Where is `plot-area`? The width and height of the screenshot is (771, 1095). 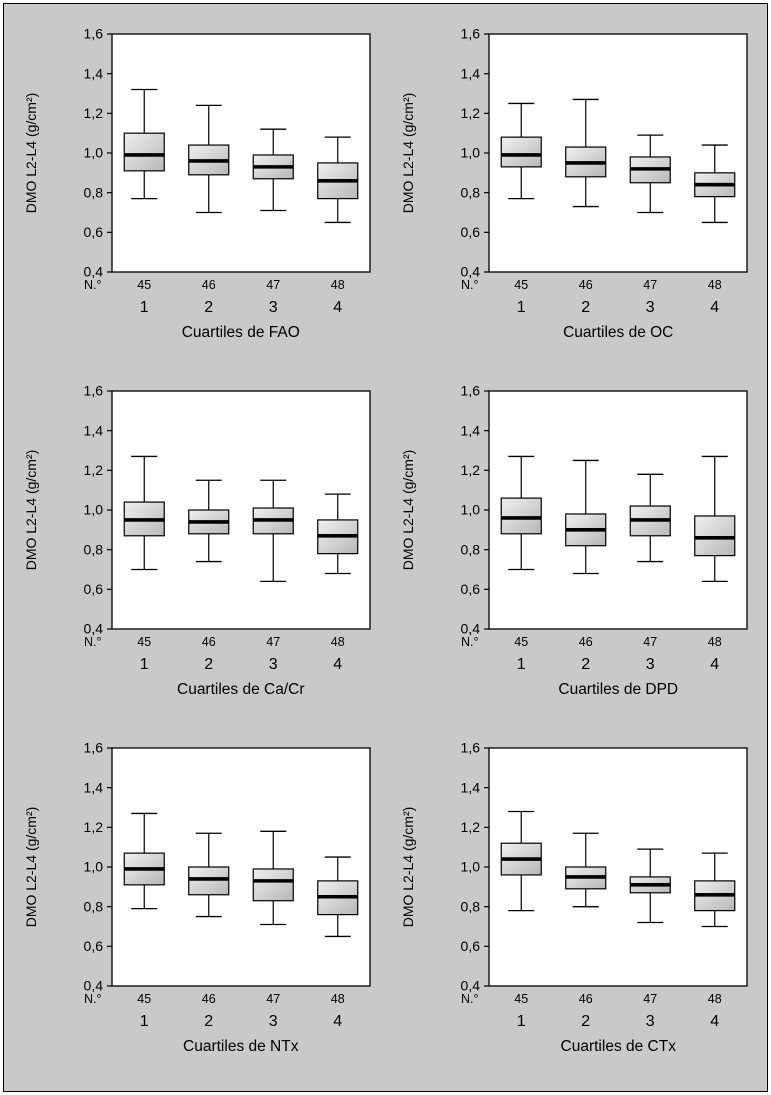 plot-area is located at coordinates (618, 510).